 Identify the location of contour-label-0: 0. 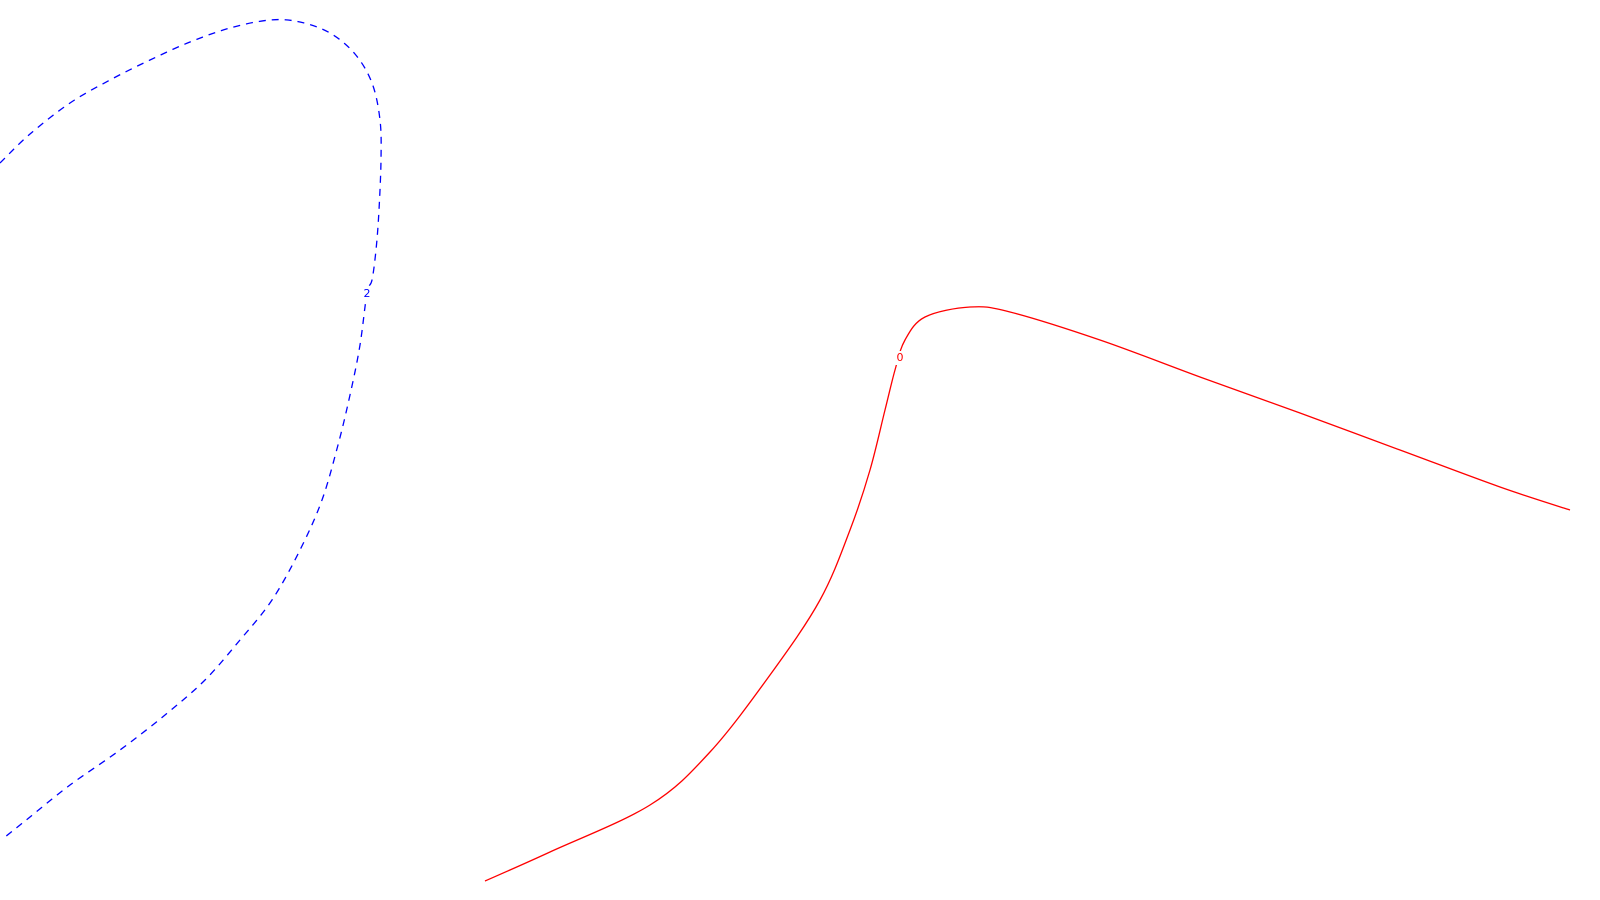
(900, 357).